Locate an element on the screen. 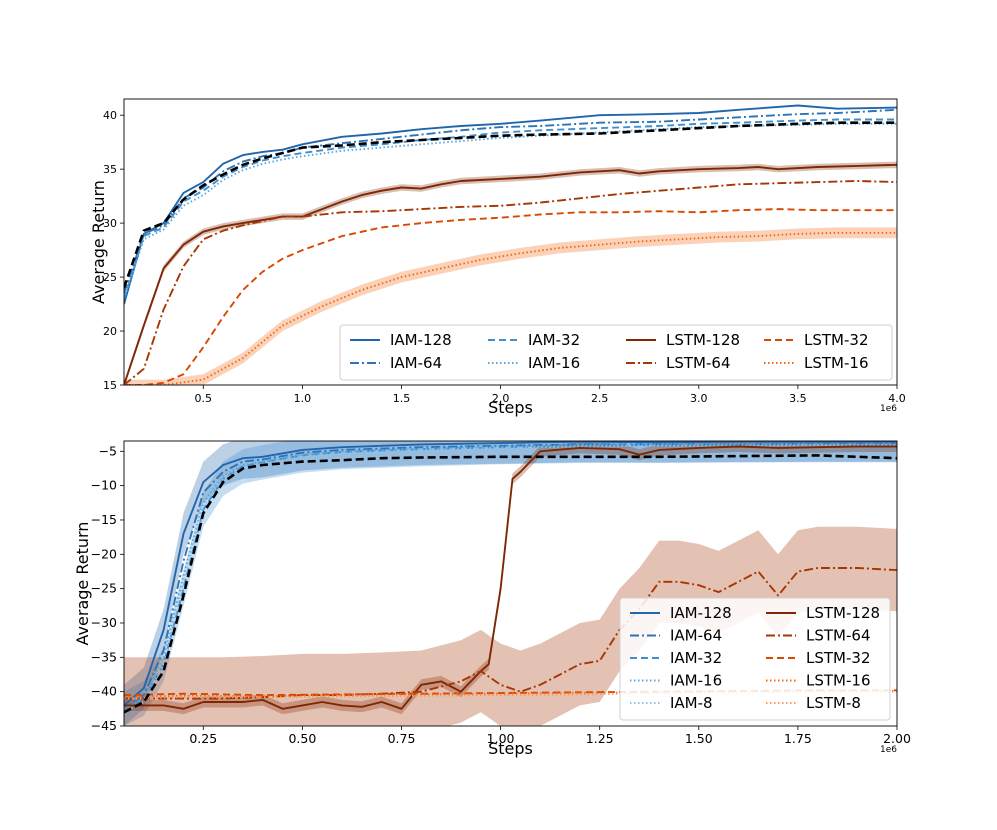 Image resolution: width=997 pixels, height=830 pixels. x-tick-label: 1.5 is located at coordinates (402, 398).